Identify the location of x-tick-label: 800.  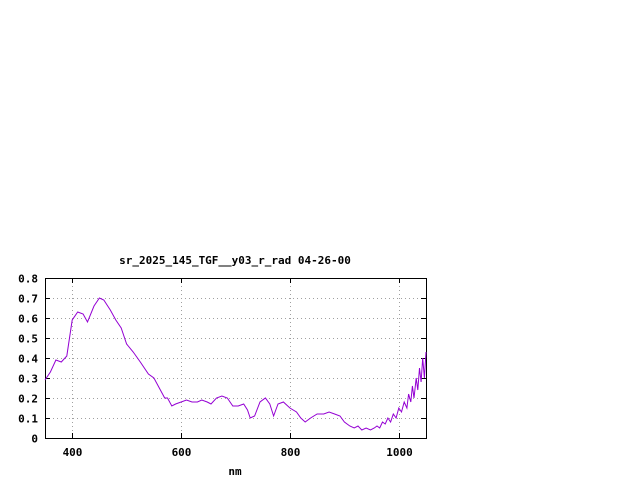
(291, 452).